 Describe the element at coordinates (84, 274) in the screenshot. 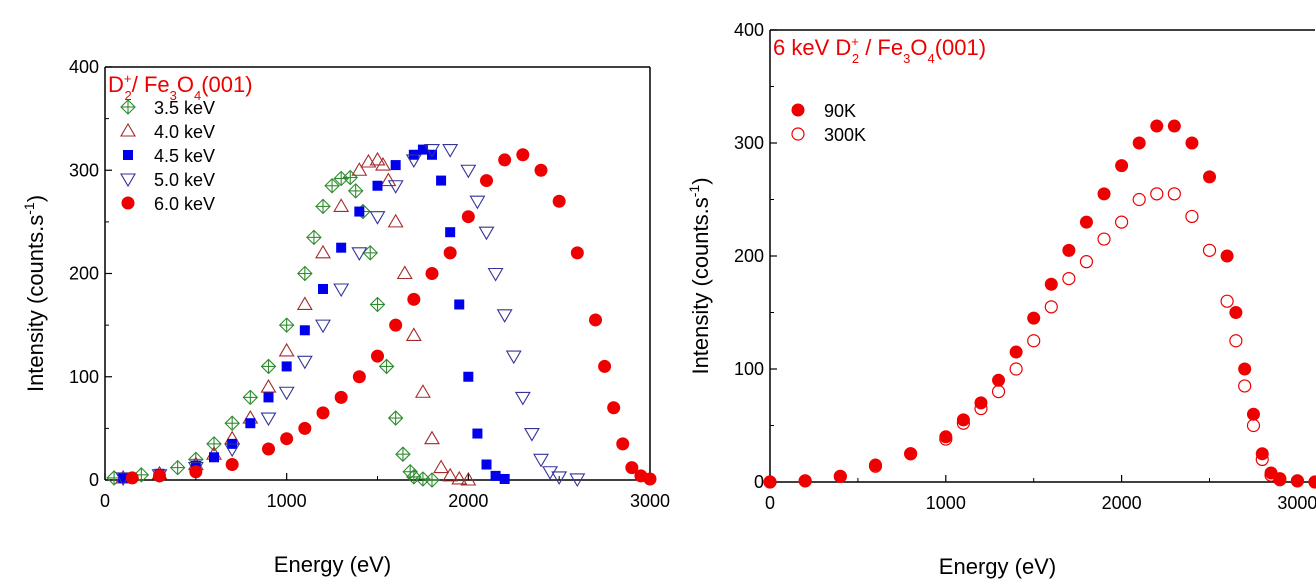

I see `y-tick-label: 200` at that location.